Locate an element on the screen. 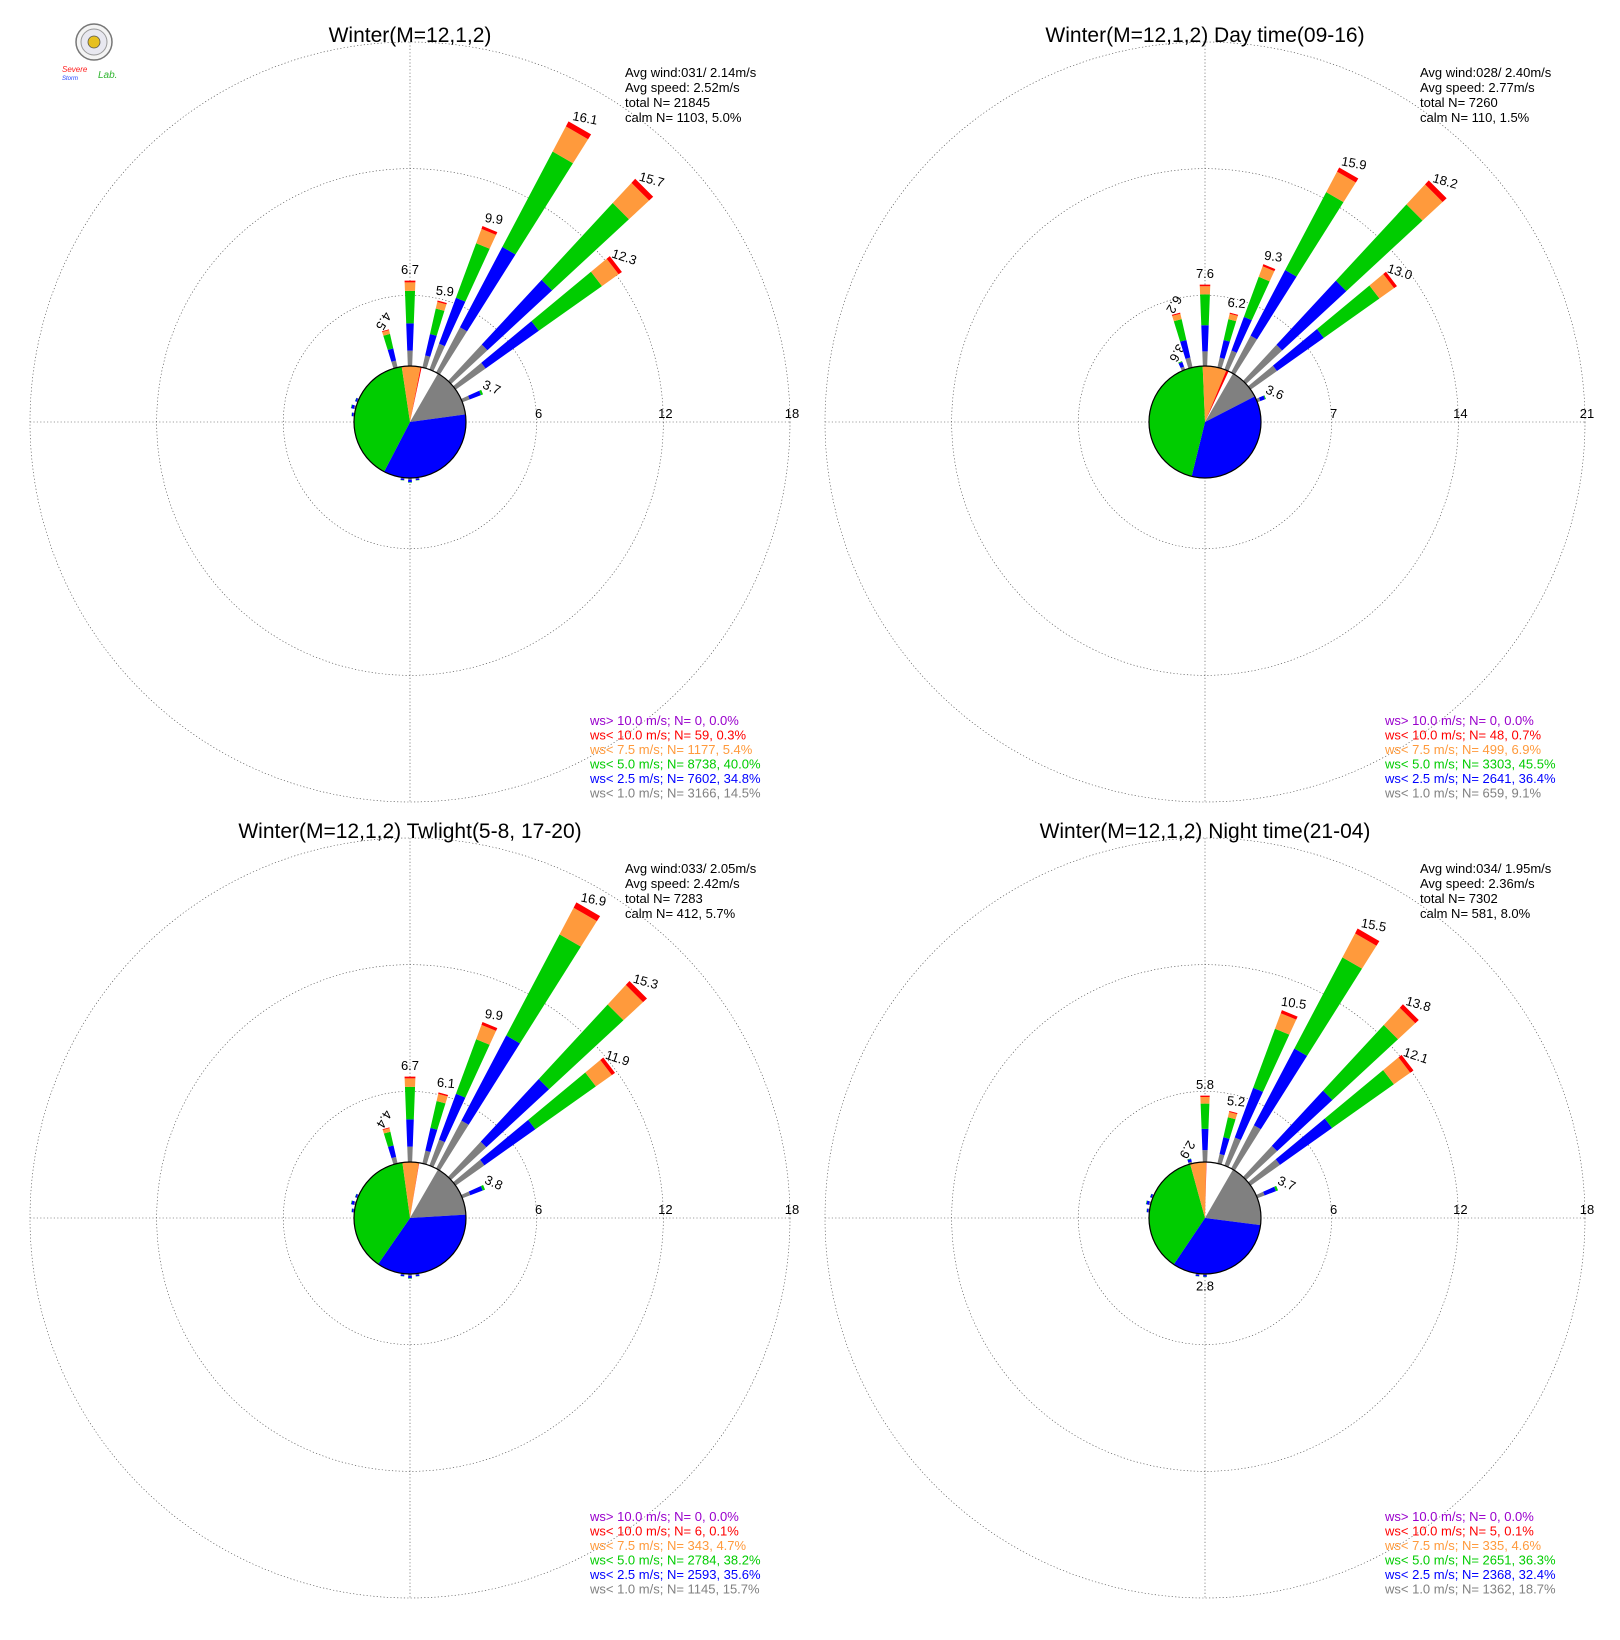 Image resolution: width=1620 pixels, height=1640 pixels. petal-label: 6.7 is located at coordinates (410, 1065).